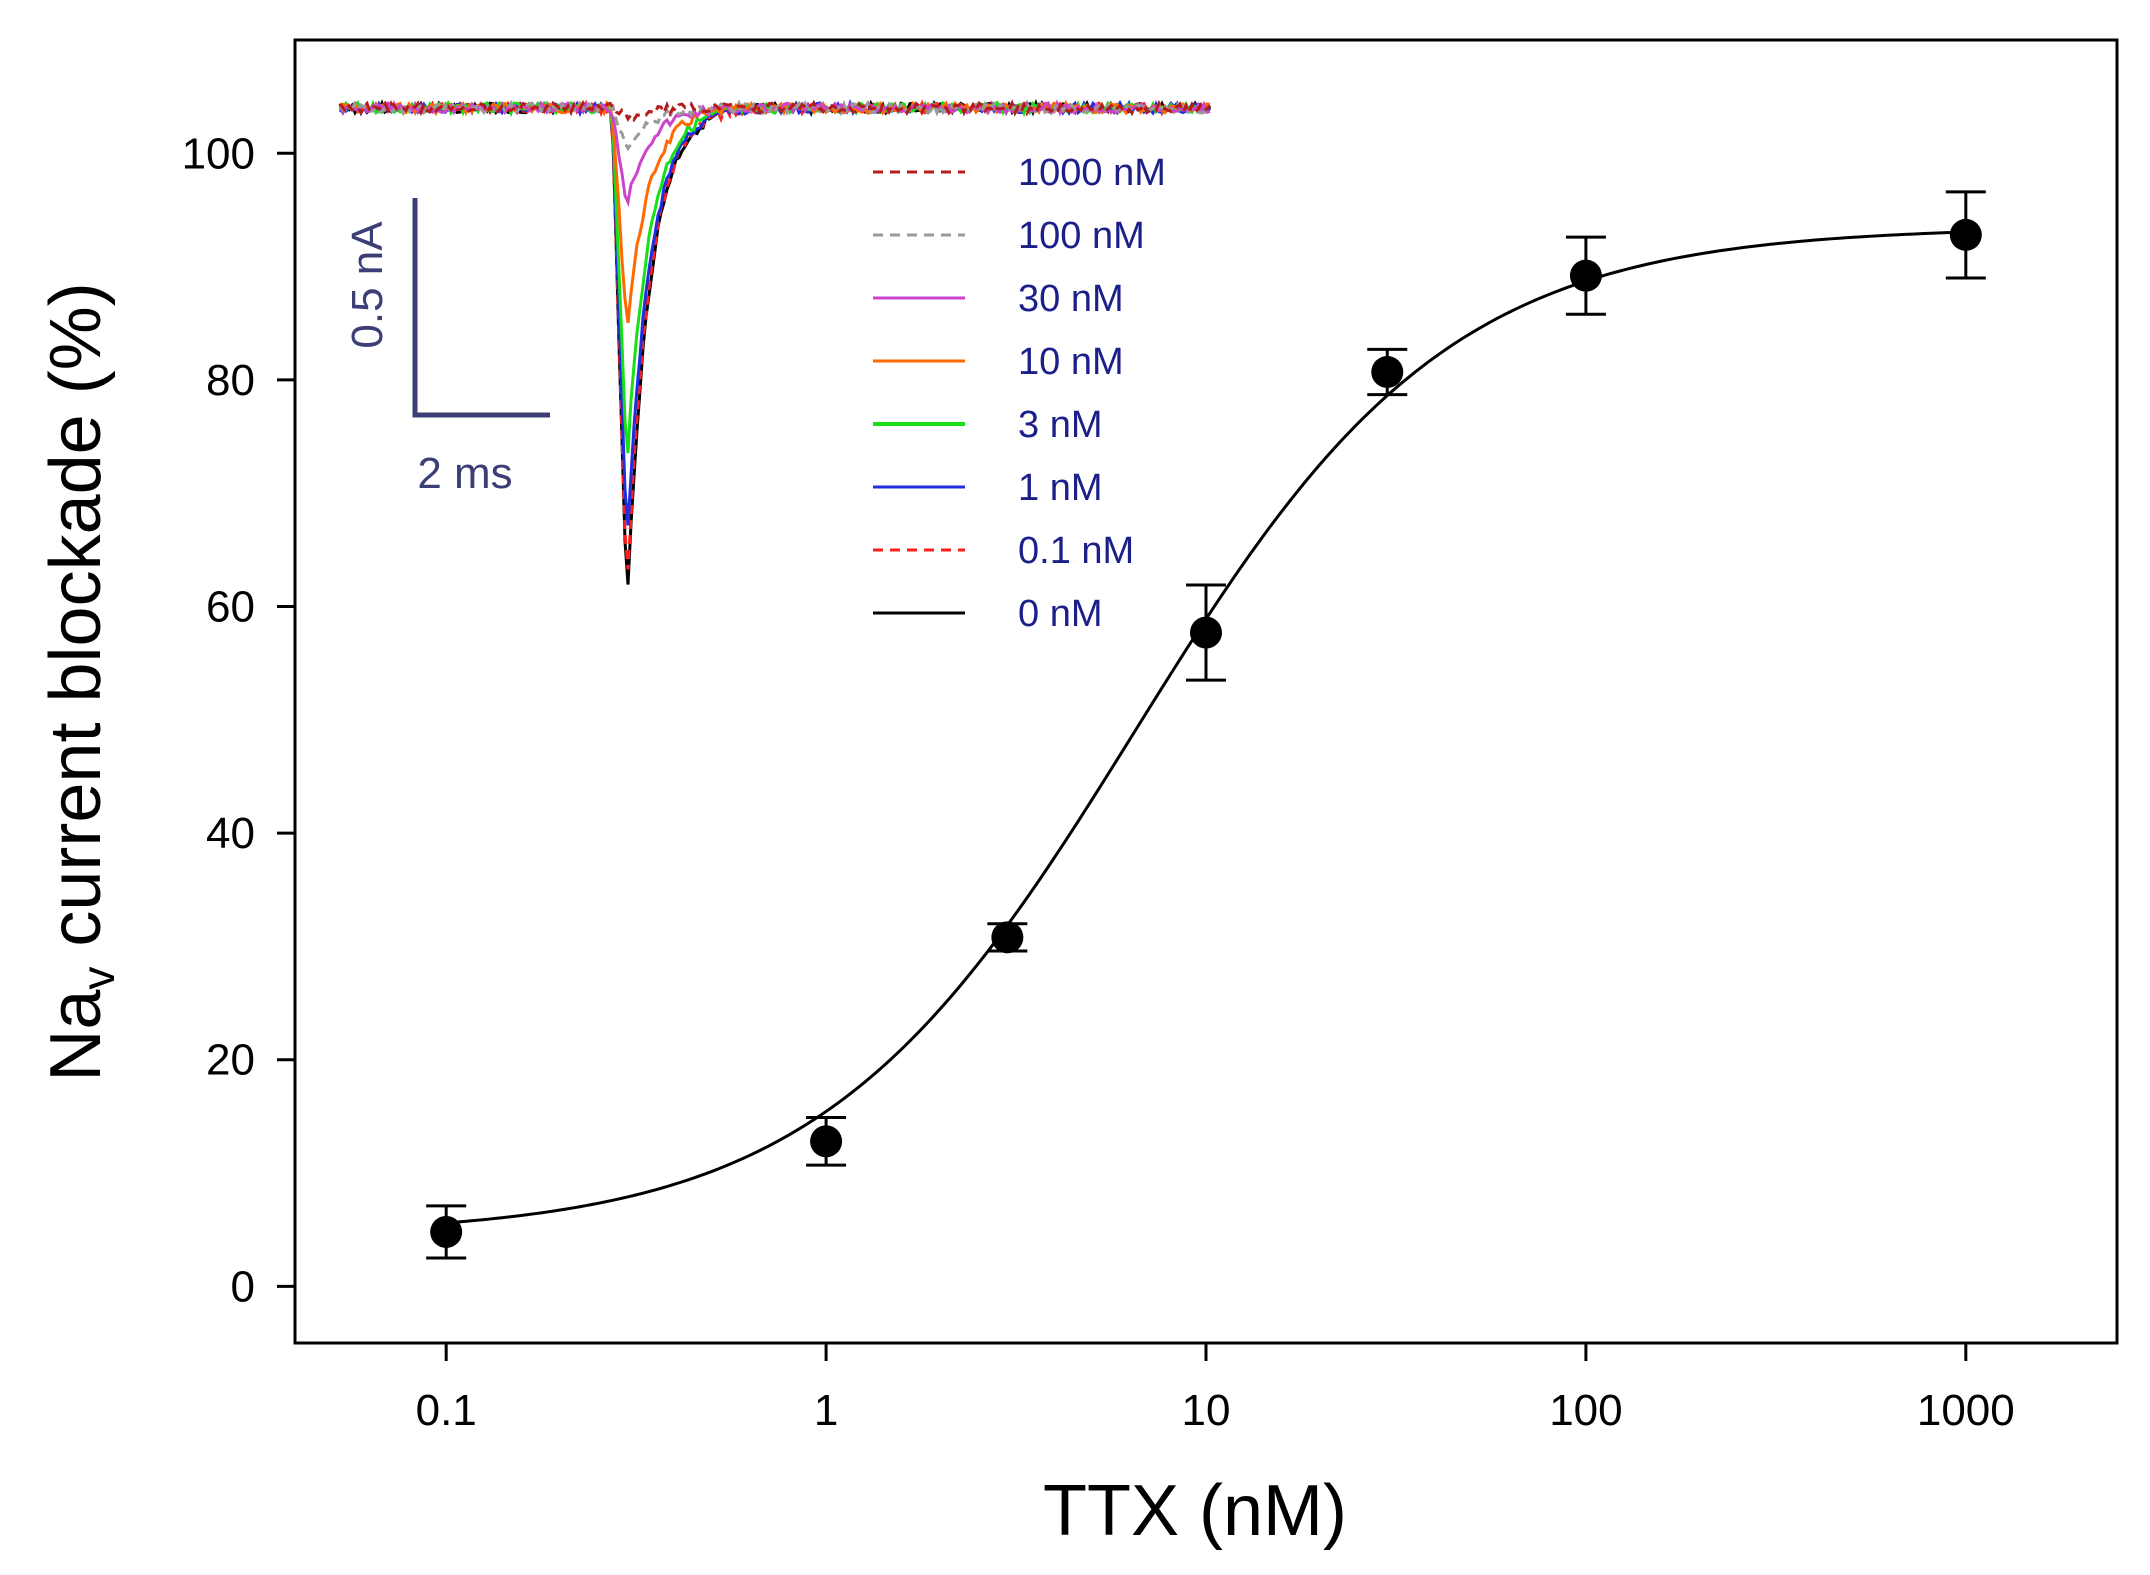 The image size is (2150, 1575). Describe the element at coordinates (76, 1035) in the screenshot. I see `y-axis-title-main: Na` at that location.